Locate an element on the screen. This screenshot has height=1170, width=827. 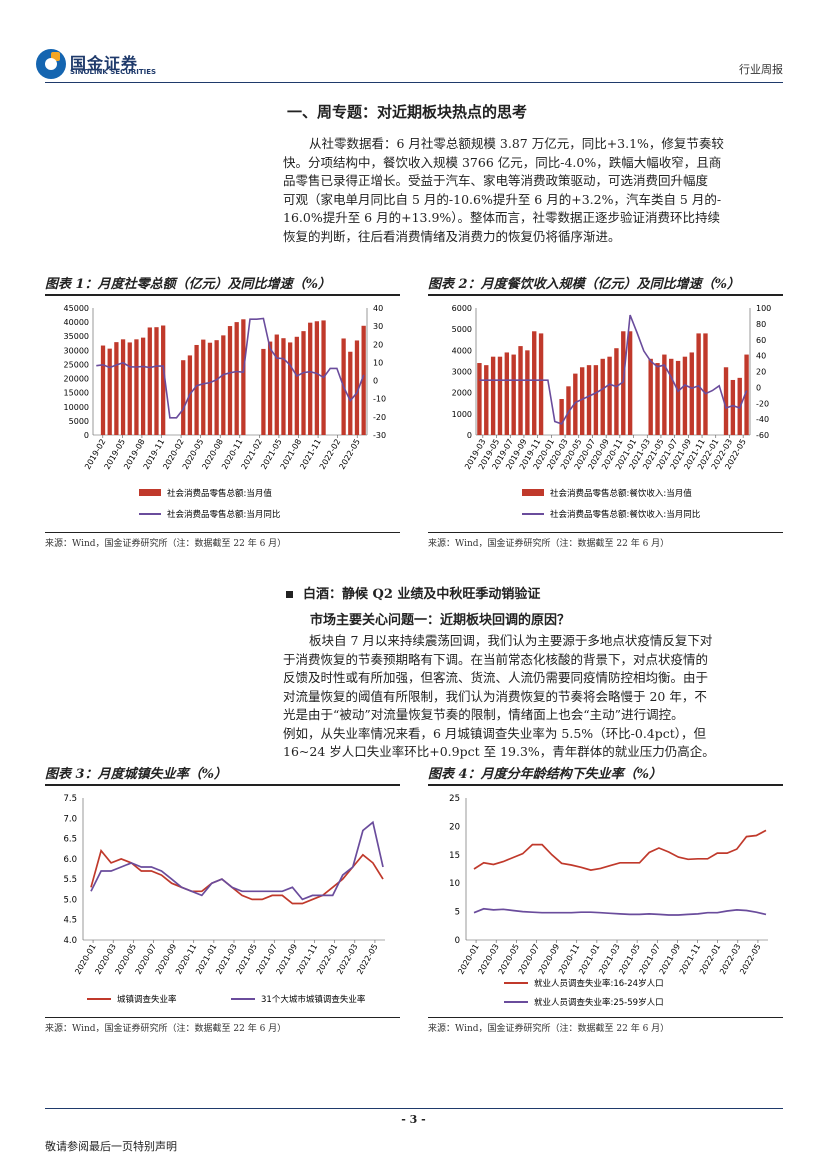
chart3-bottom-rule is located at coordinates (222, 1017).